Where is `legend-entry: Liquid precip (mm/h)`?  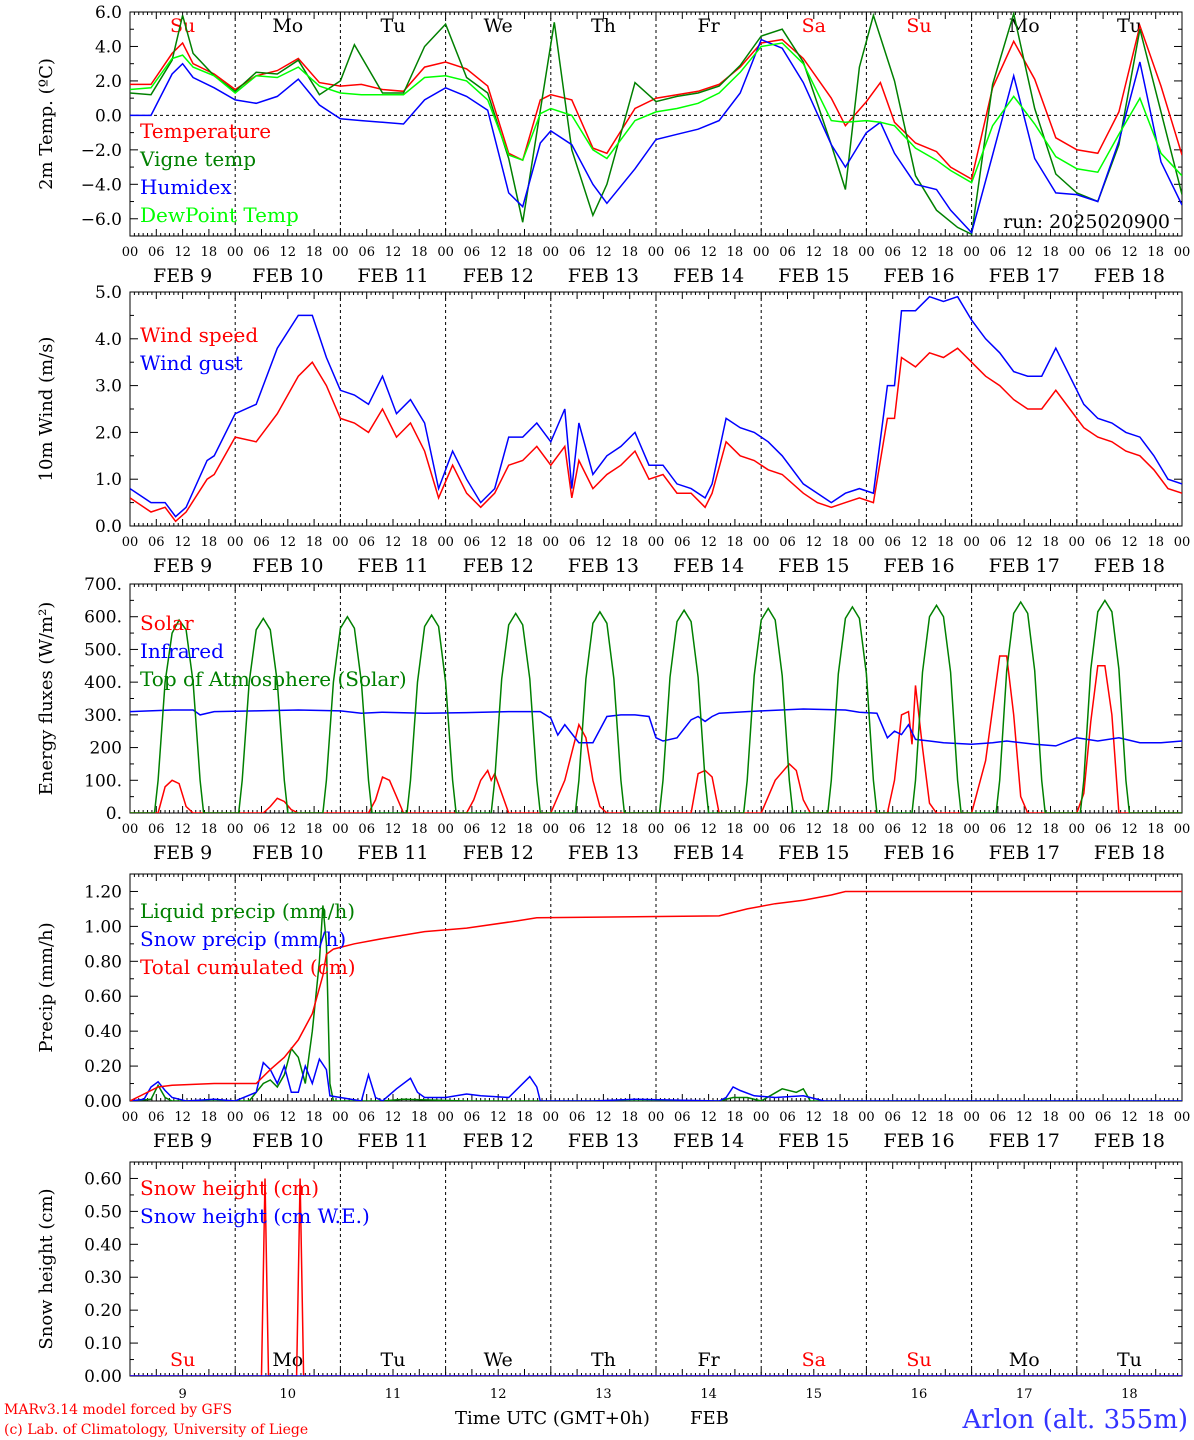
legend-entry: Liquid precip (mm/h) is located at coordinates (247, 911).